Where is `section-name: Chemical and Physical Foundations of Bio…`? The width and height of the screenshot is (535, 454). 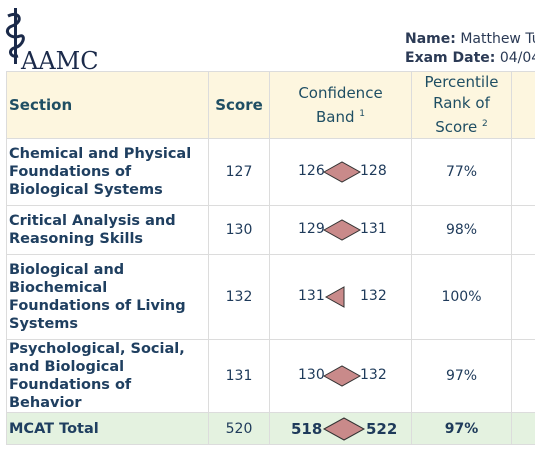 section-name: Chemical and Physical Foundations of Bio… is located at coordinates (107, 172).